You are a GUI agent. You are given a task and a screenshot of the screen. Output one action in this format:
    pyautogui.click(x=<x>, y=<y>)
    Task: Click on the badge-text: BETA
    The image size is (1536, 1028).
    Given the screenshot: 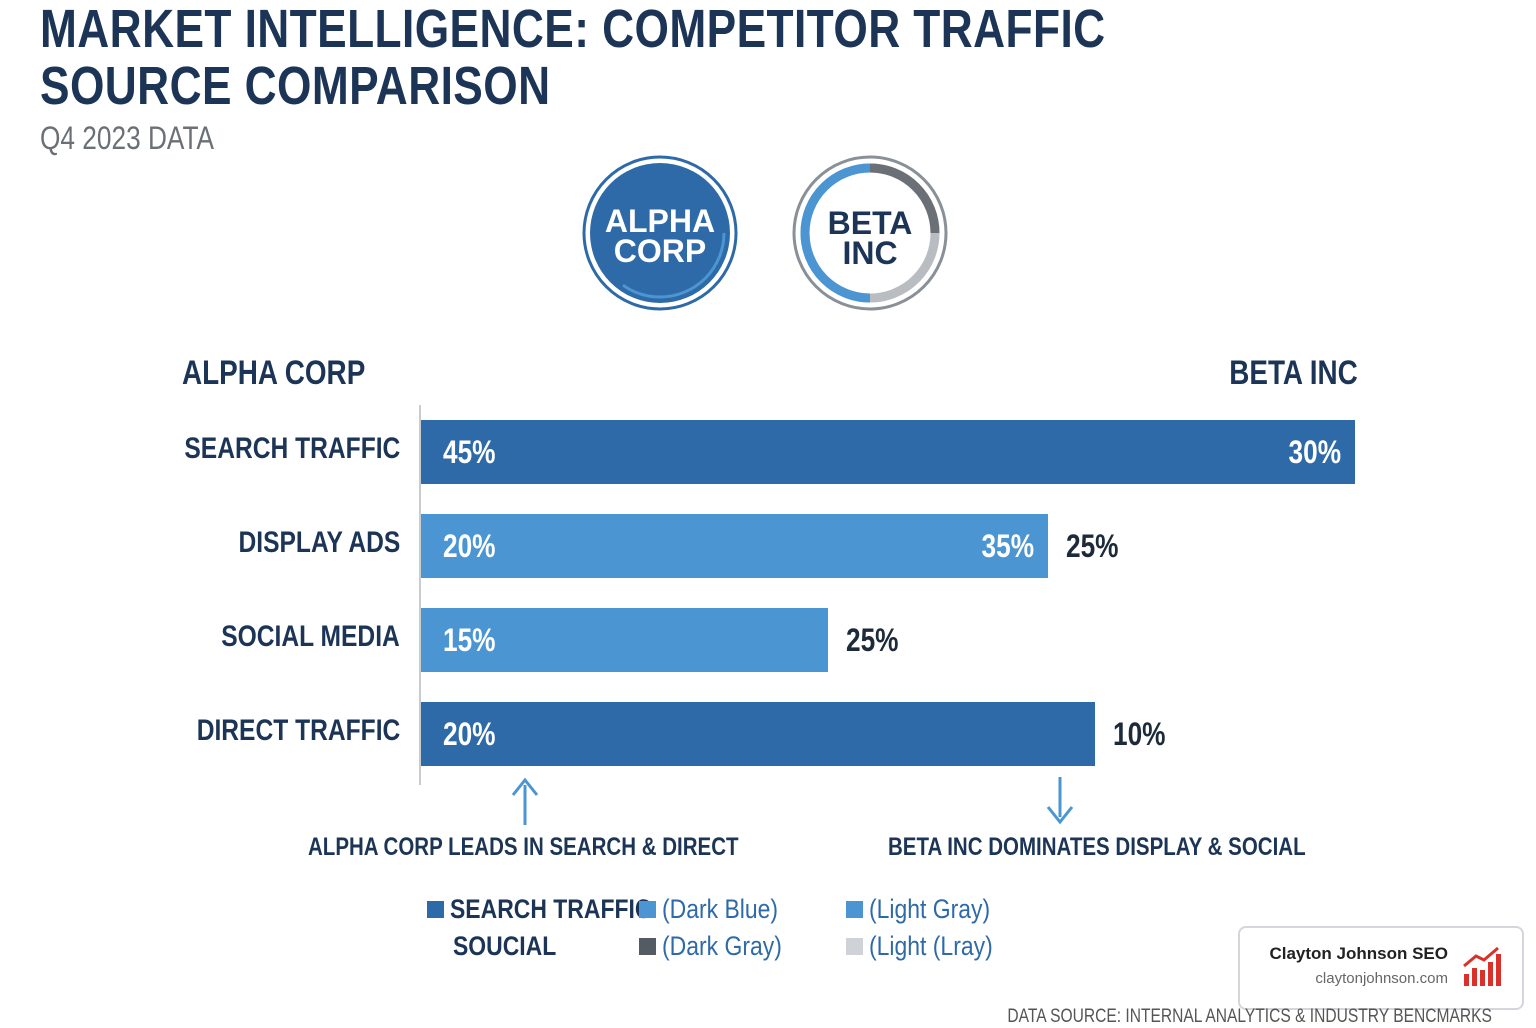 What is the action you would take?
    pyautogui.click(x=870, y=223)
    